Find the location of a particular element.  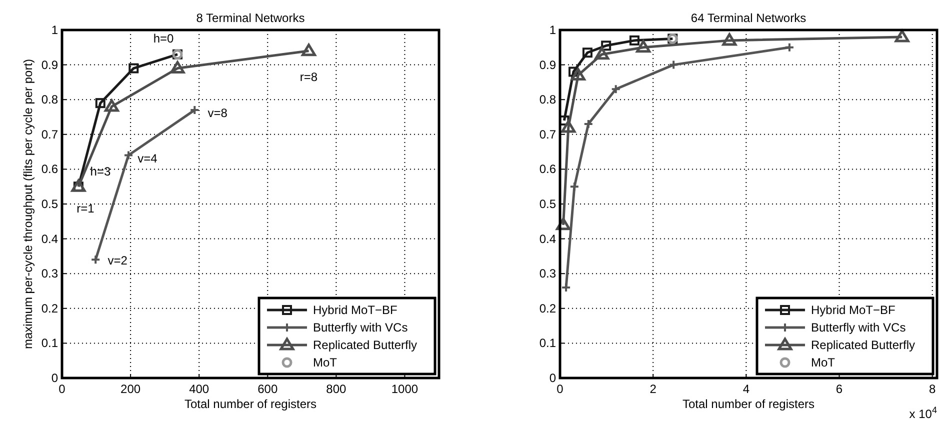

annotation: r=8 is located at coordinates (309, 77).